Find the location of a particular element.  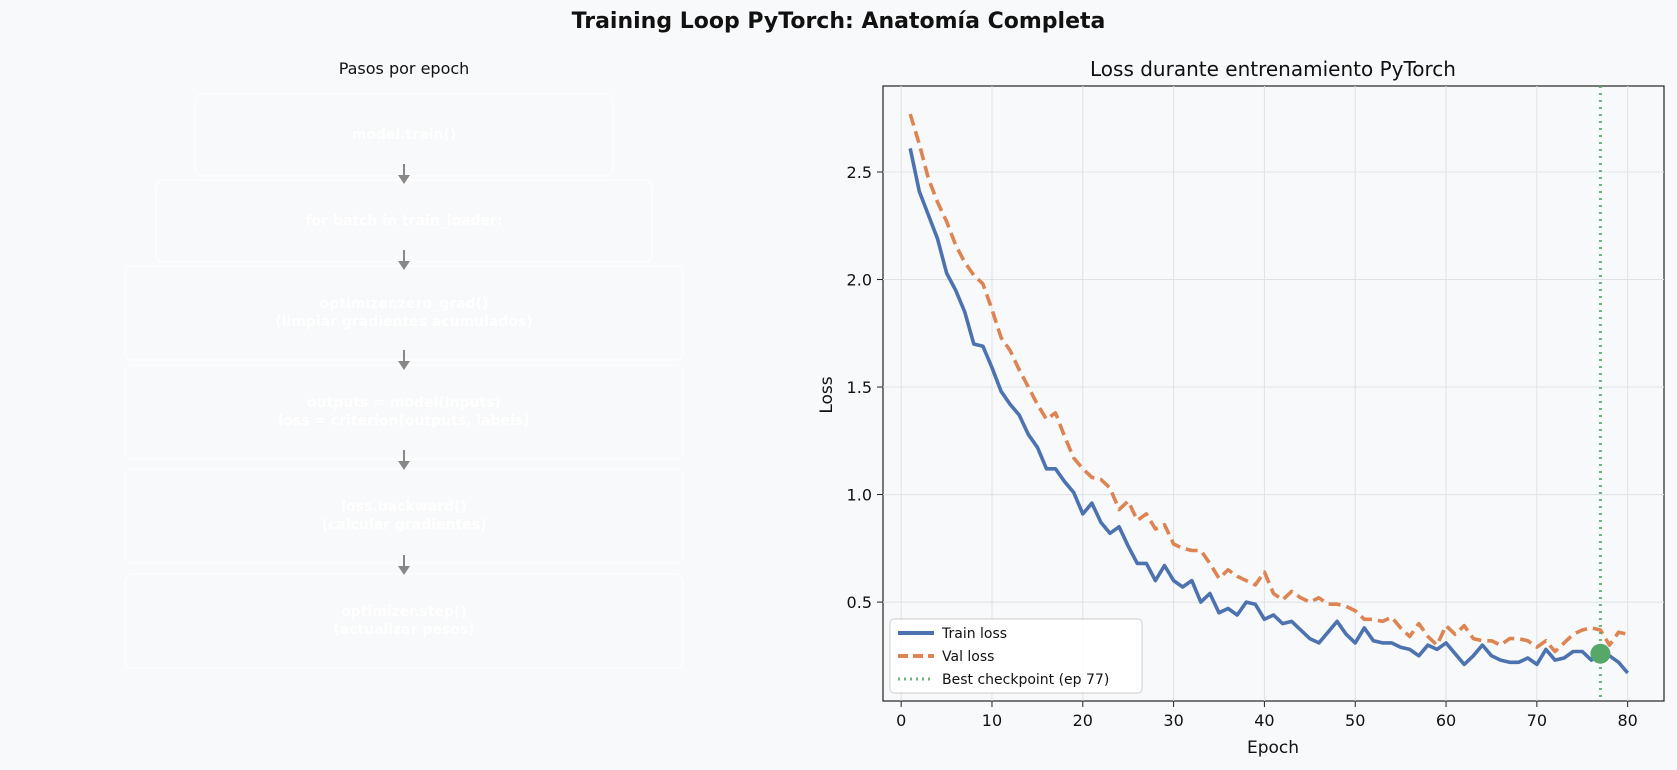

step-label: optimizer.step() is located at coordinates (404, 612).